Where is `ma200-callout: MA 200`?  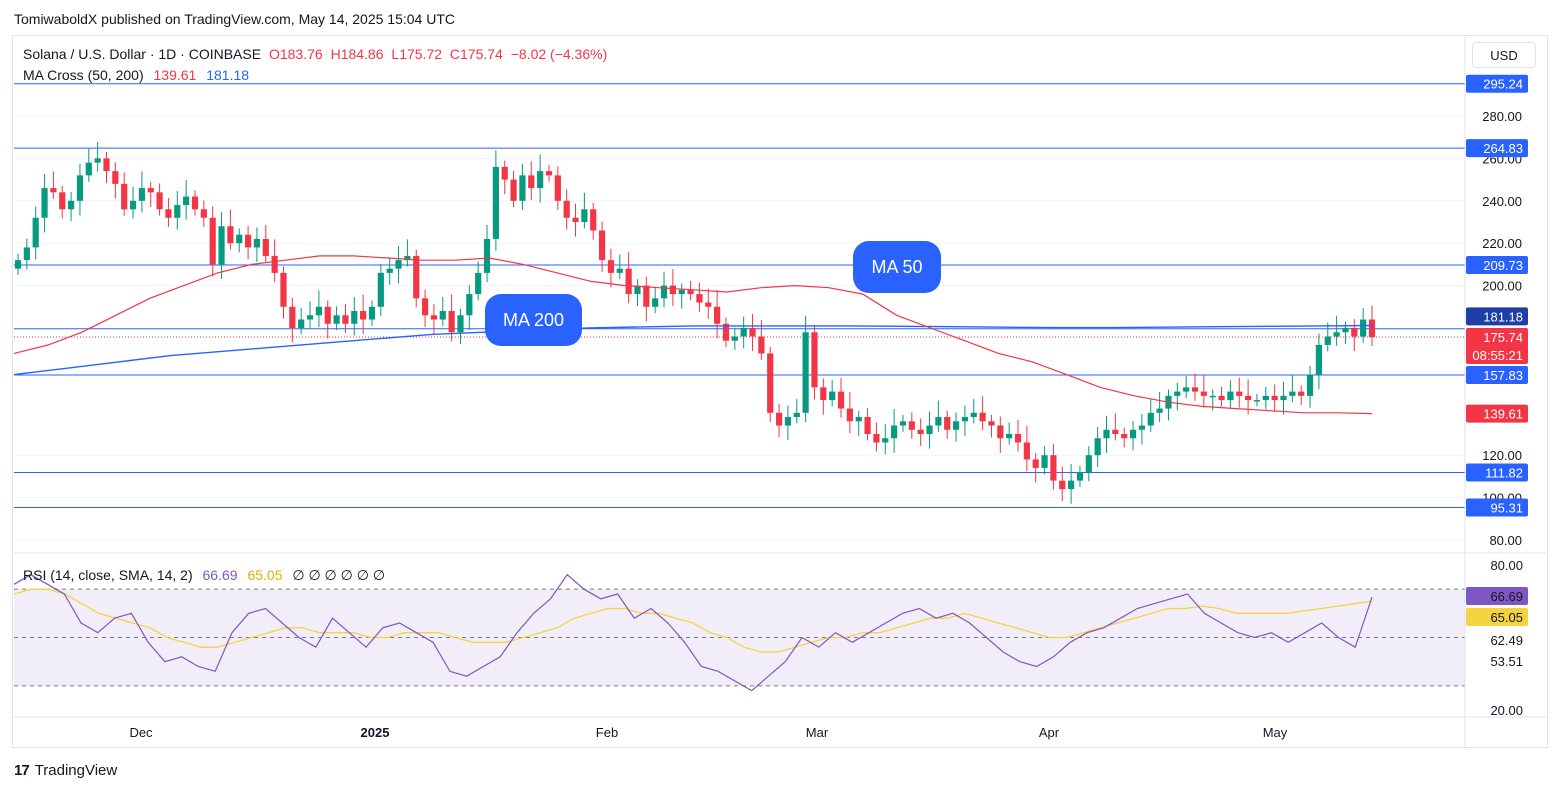
ma200-callout: MA 200 is located at coordinates (533, 320).